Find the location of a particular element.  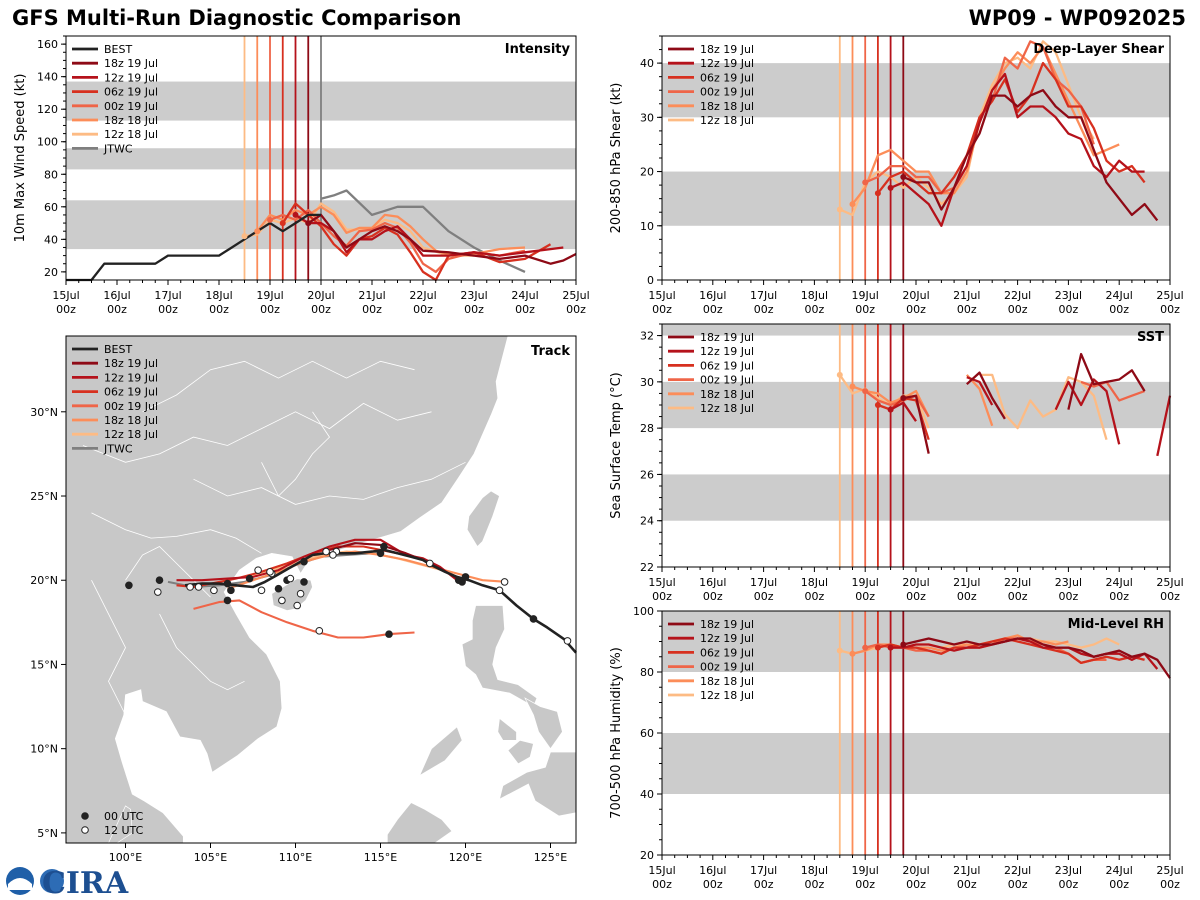

y-tick-label: 120 is located at coordinates (47, 109).